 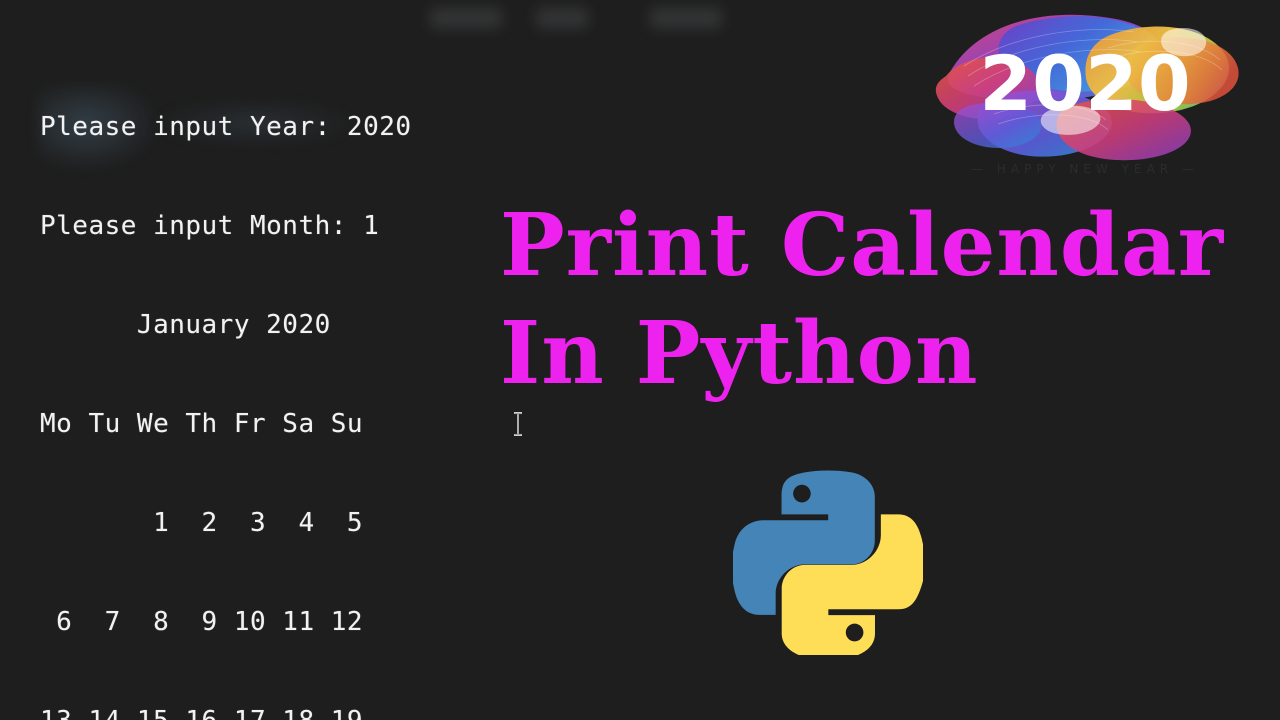 I want to click on title-line-2: In Python, so click(x=739, y=354).